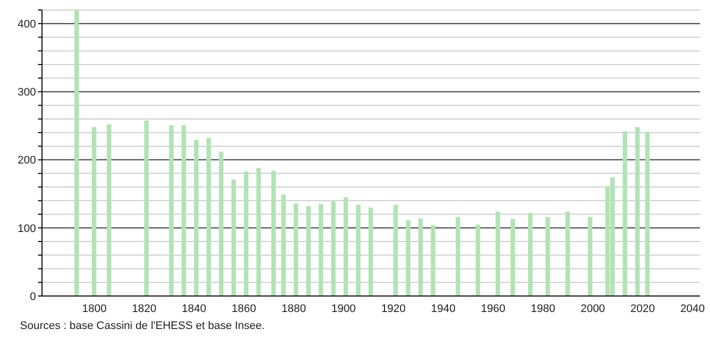  What do you see at coordinates (493, 308) in the screenshot?
I see `x-tick-label: 1960` at bounding box center [493, 308].